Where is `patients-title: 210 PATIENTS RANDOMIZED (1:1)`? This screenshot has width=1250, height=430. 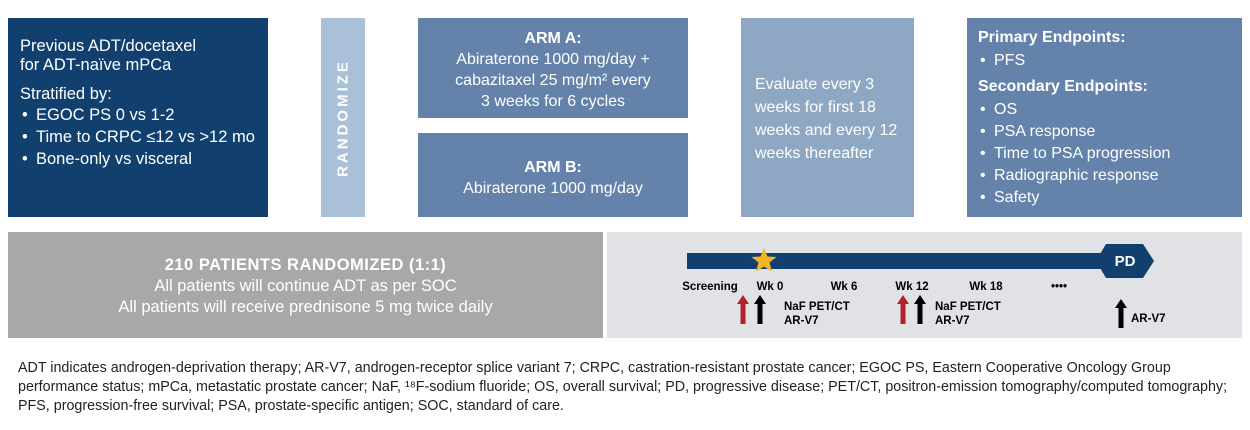 patients-title: 210 PATIENTS RANDOMIZED (1:1) is located at coordinates (305, 265).